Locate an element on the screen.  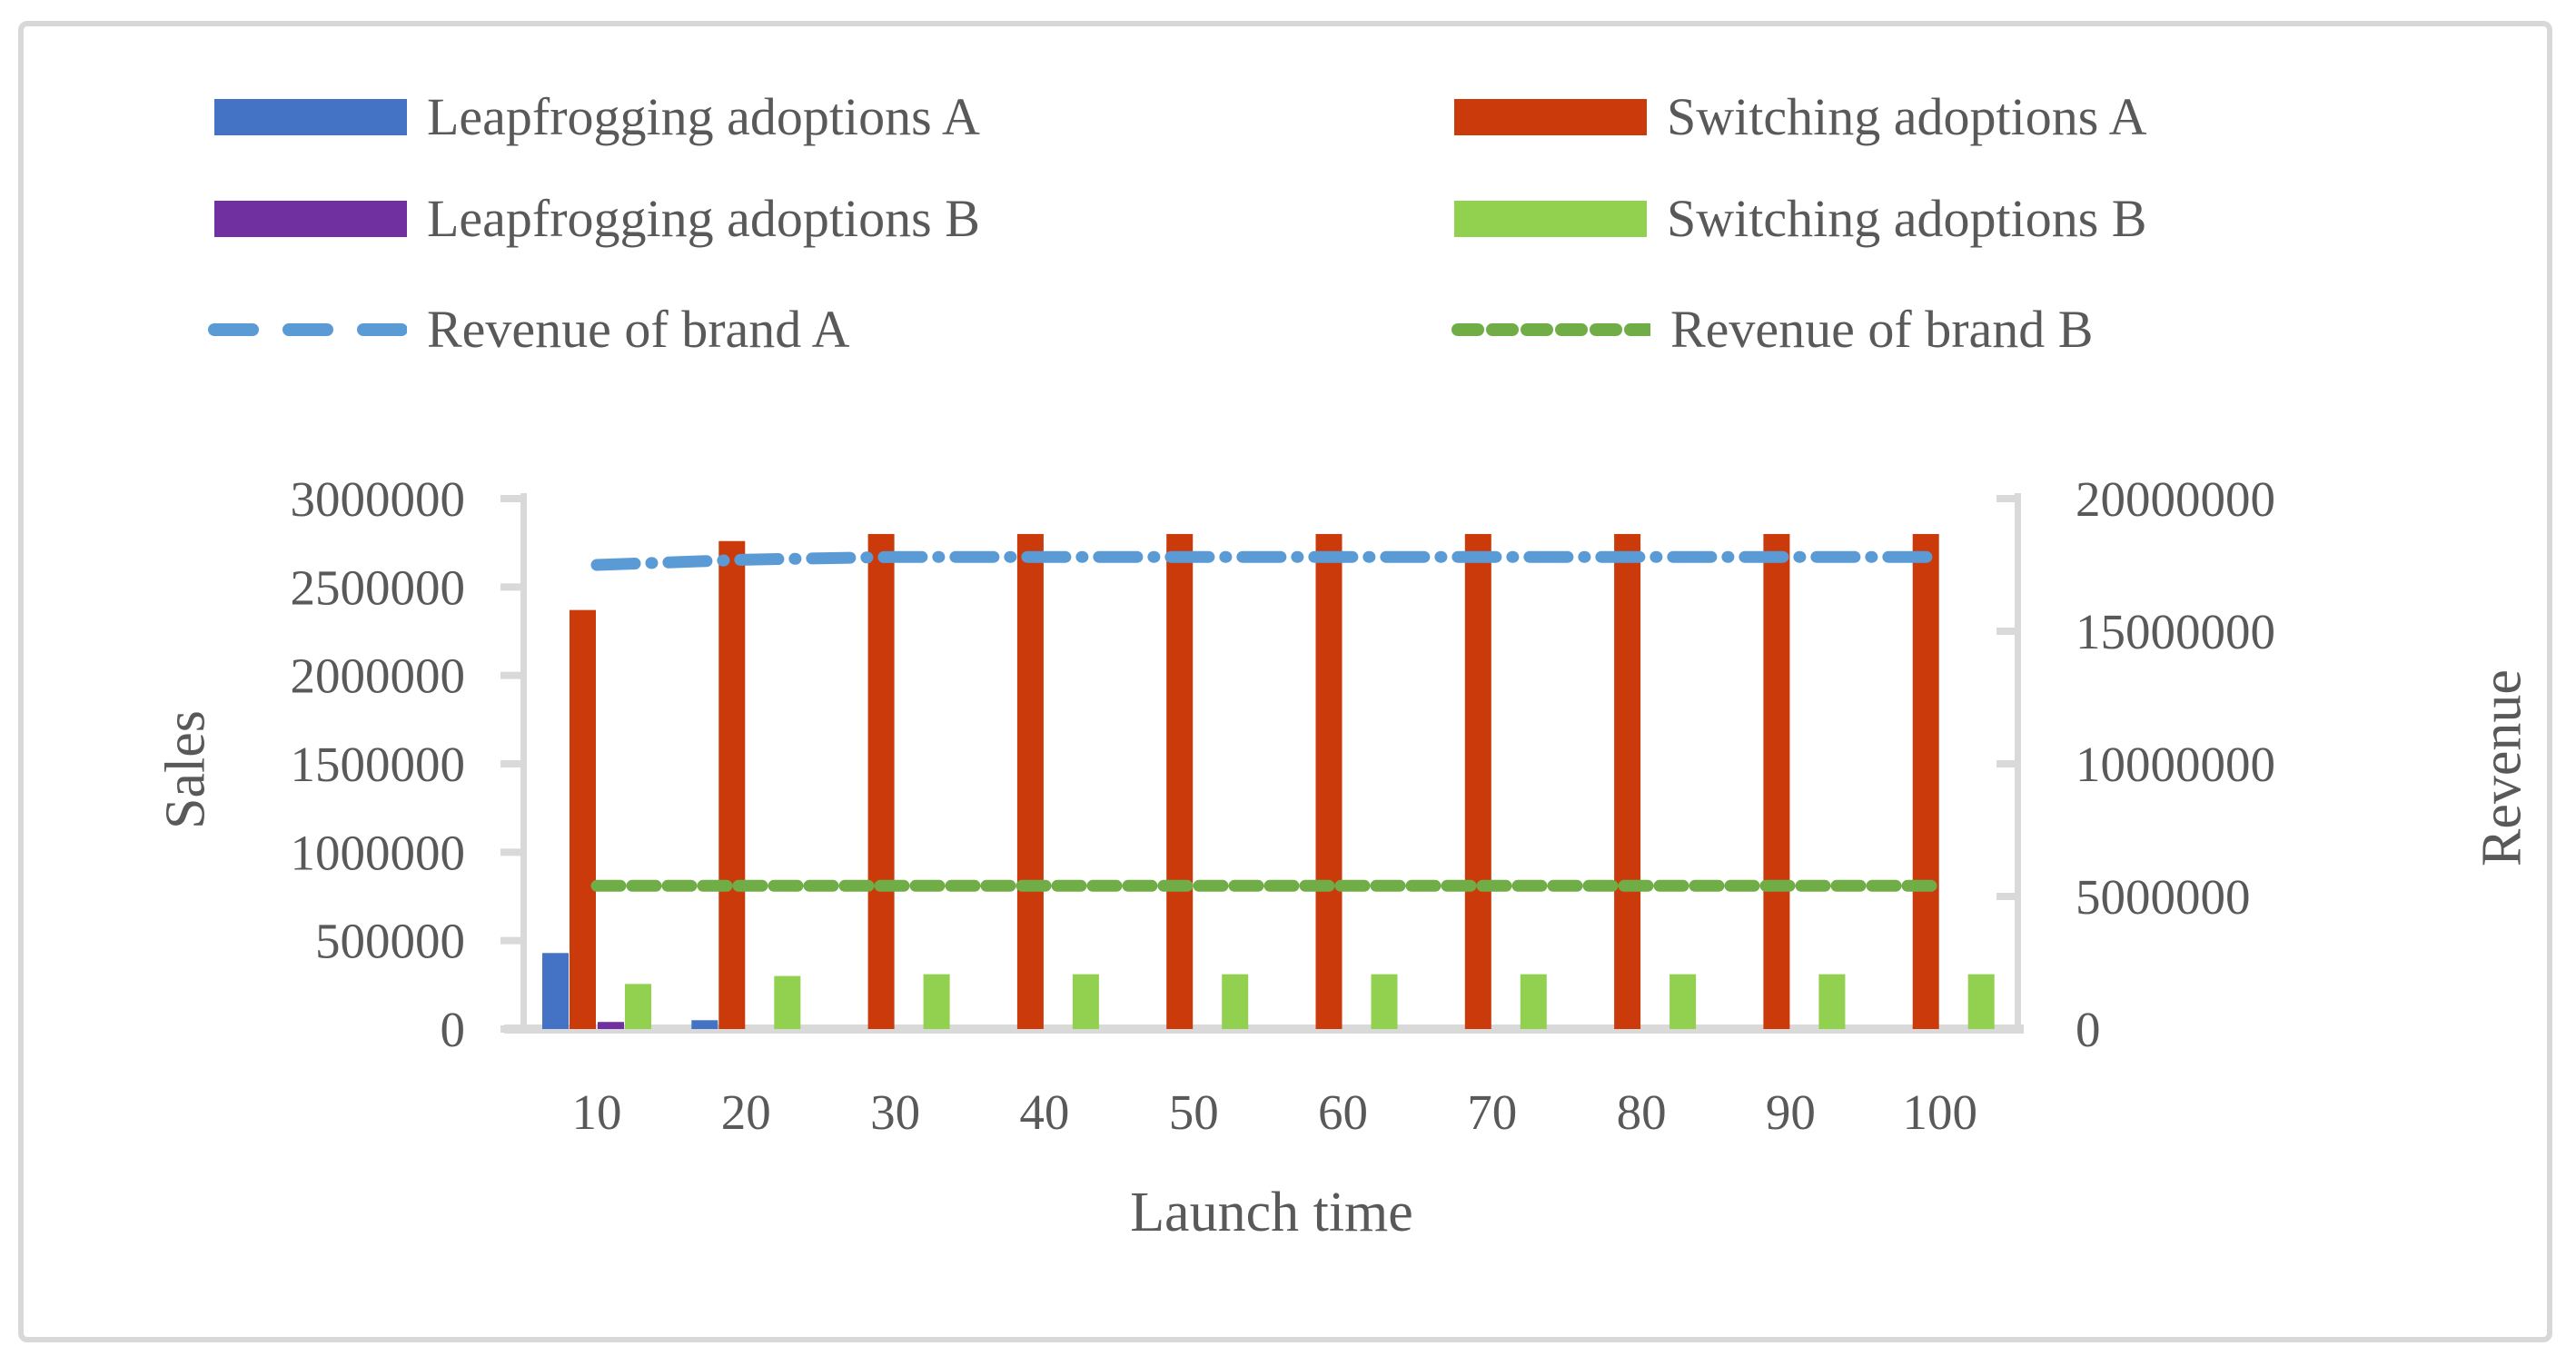
x-axis-tick-label: 10 is located at coordinates (597, 1112).